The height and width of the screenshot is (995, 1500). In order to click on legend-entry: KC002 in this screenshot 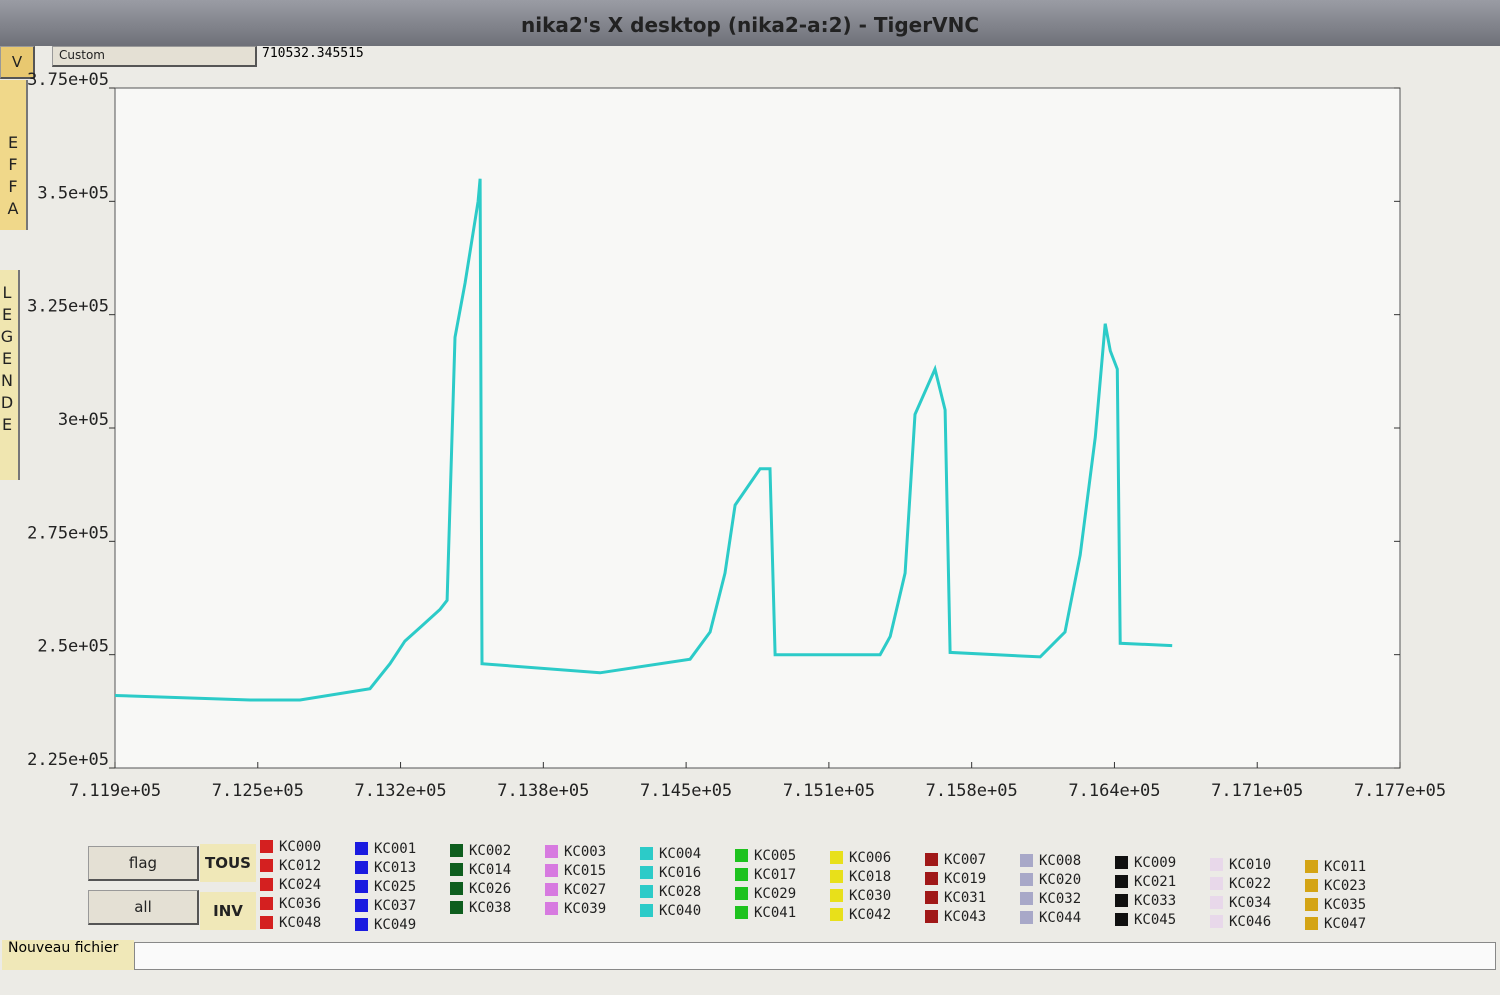, I will do `click(480, 851)`.